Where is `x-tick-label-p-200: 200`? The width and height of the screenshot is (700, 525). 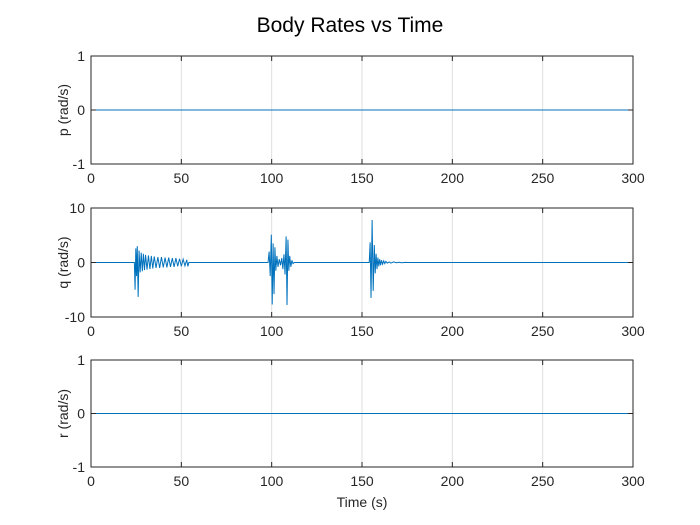 x-tick-label-p-200: 200 is located at coordinates (453, 178).